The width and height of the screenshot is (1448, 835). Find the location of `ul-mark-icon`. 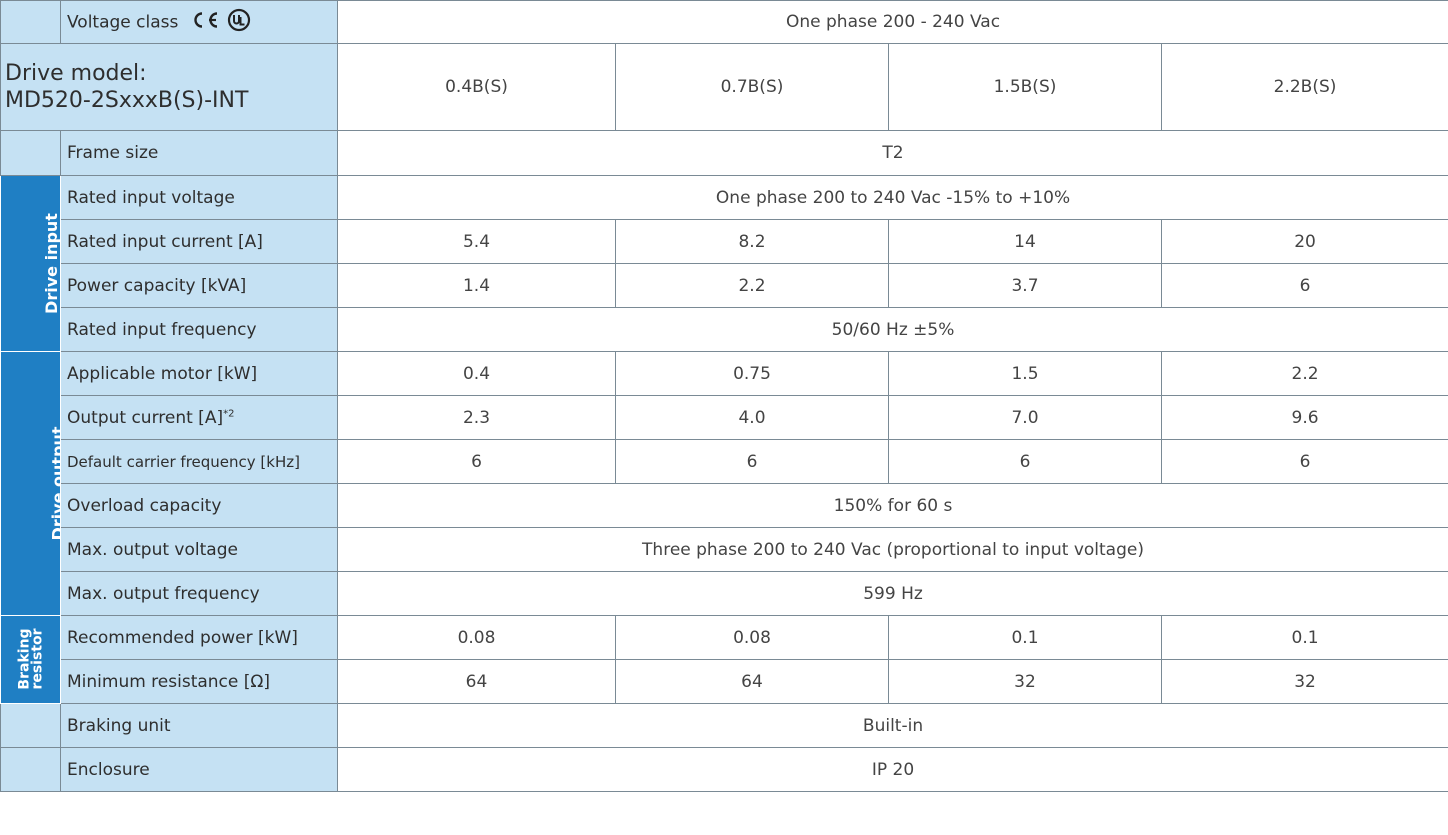

ul-mark-icon is located at coordinates (239, 22).